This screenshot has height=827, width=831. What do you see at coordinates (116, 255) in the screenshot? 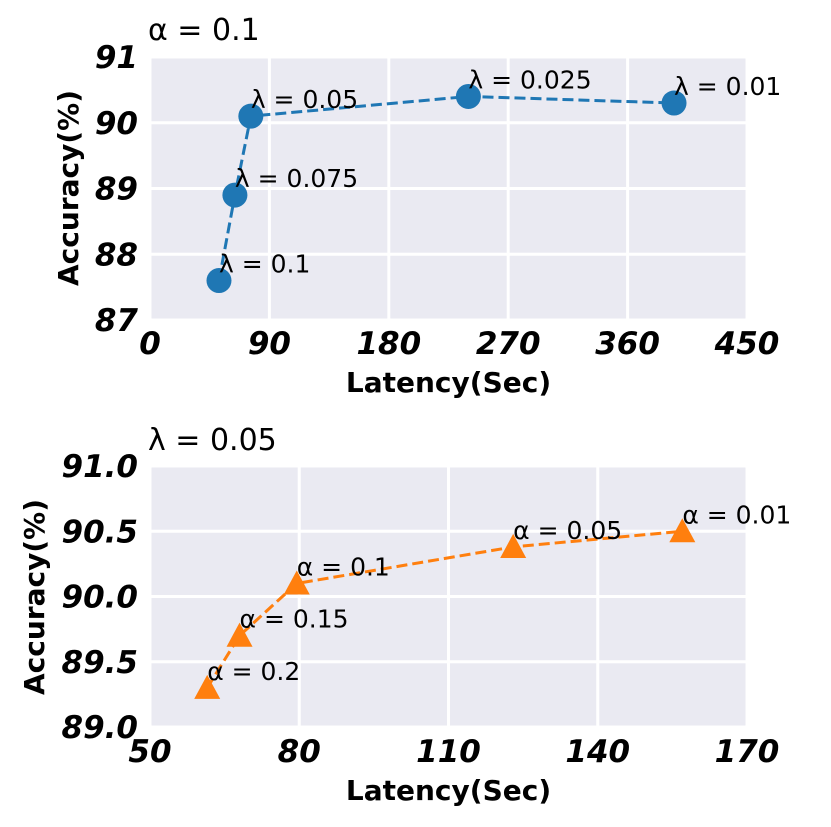
I see `y-tick-label: 88` at bounding box center [116, 255].